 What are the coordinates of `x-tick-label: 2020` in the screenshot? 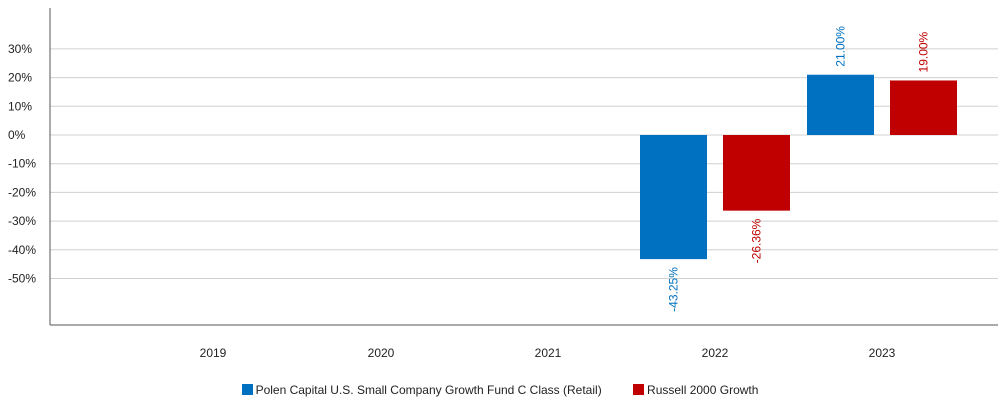 It's located at (381, 353).